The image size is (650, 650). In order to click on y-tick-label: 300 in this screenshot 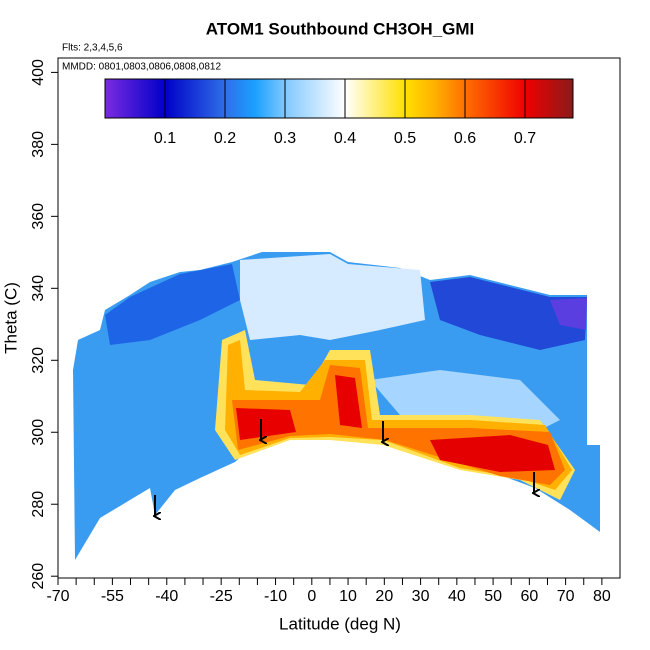, I will do `click(38, 432)`.